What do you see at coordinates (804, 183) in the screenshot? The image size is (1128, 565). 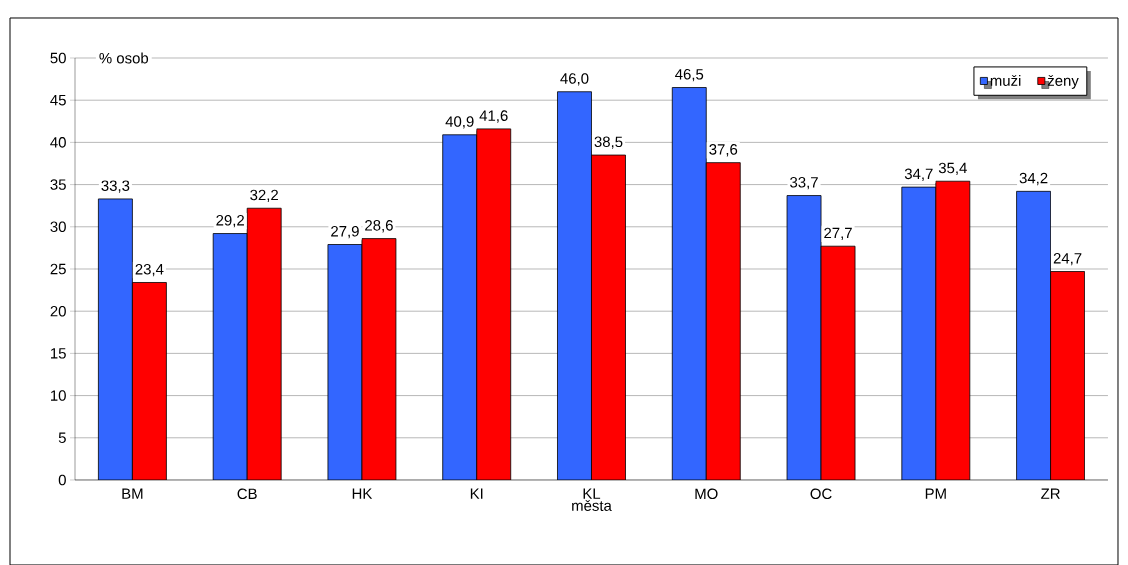 I see `data-label: 33,7` at bounding box center [804, 183].